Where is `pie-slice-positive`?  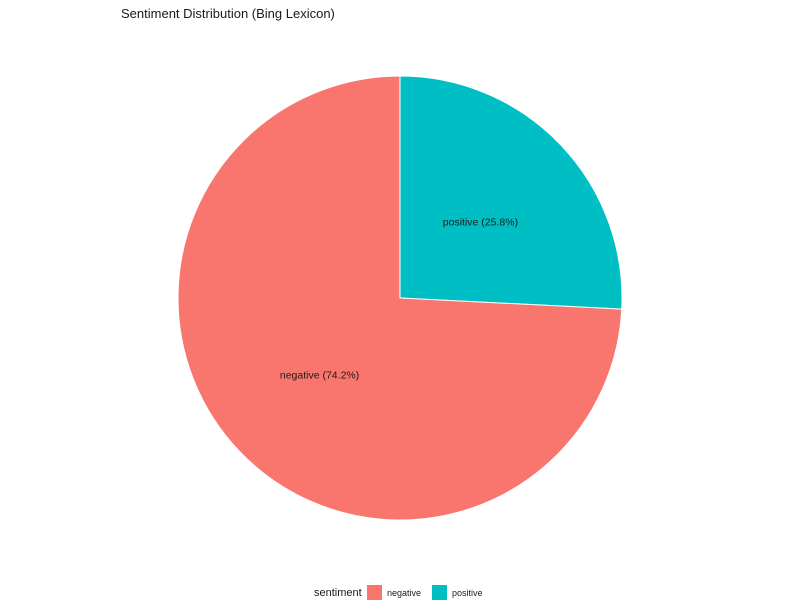
pie-slice-positive is located at coordinates (511, 192).